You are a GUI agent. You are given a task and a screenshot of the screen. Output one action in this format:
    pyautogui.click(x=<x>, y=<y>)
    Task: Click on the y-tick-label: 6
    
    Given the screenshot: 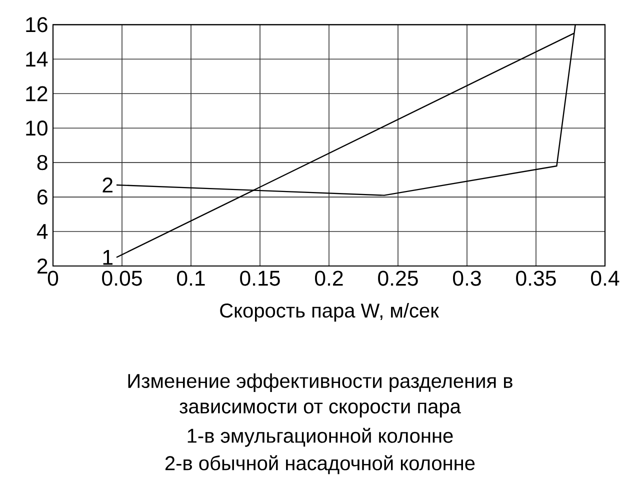 What is the action you would take?
    pyautogui.click(x=43, y=197)
    